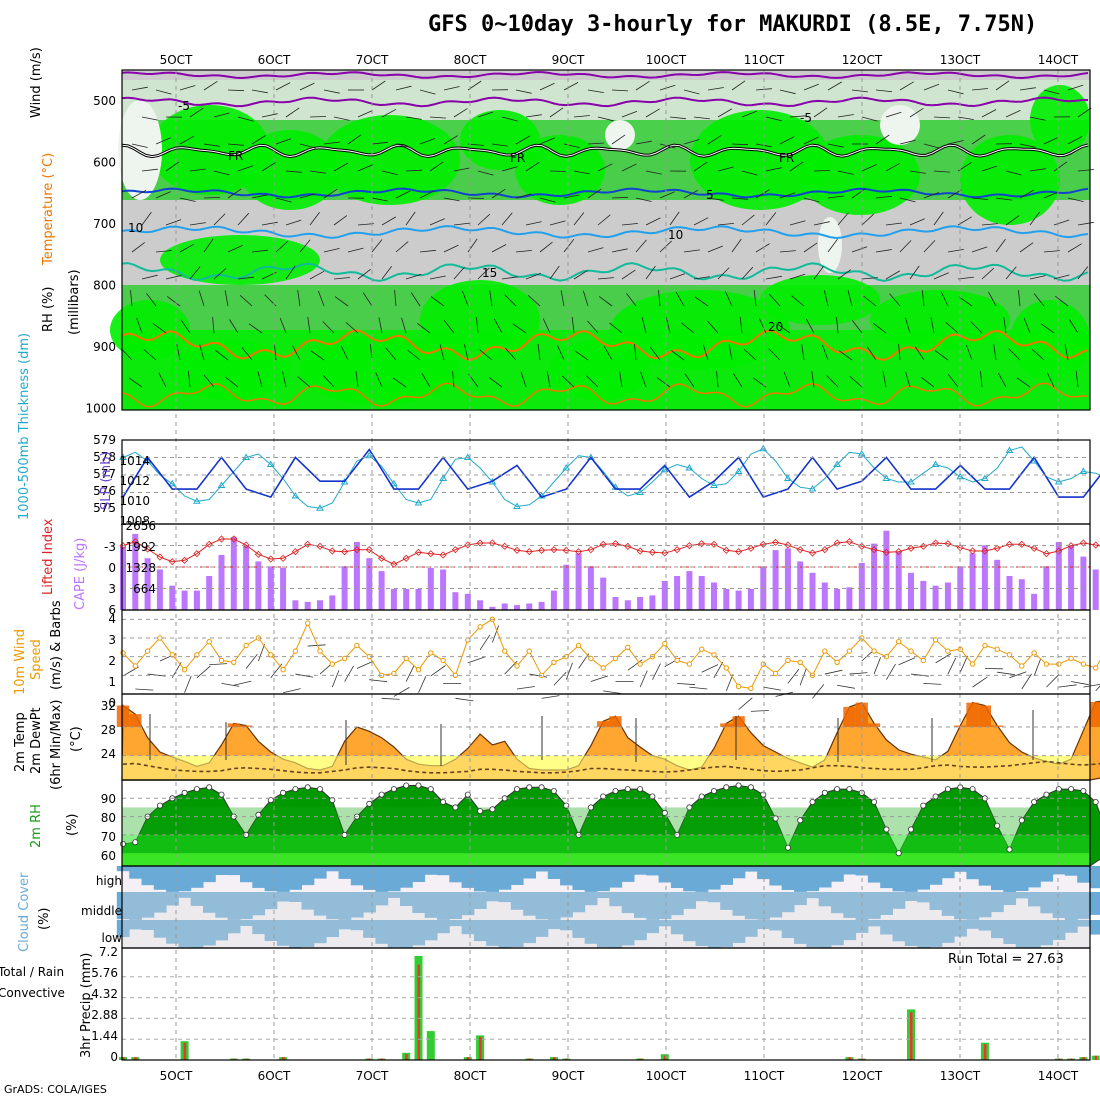  Describe the element at coordinates (20, 662) in the screenshot. I see `wind10-title: 10m Wind` at that location.